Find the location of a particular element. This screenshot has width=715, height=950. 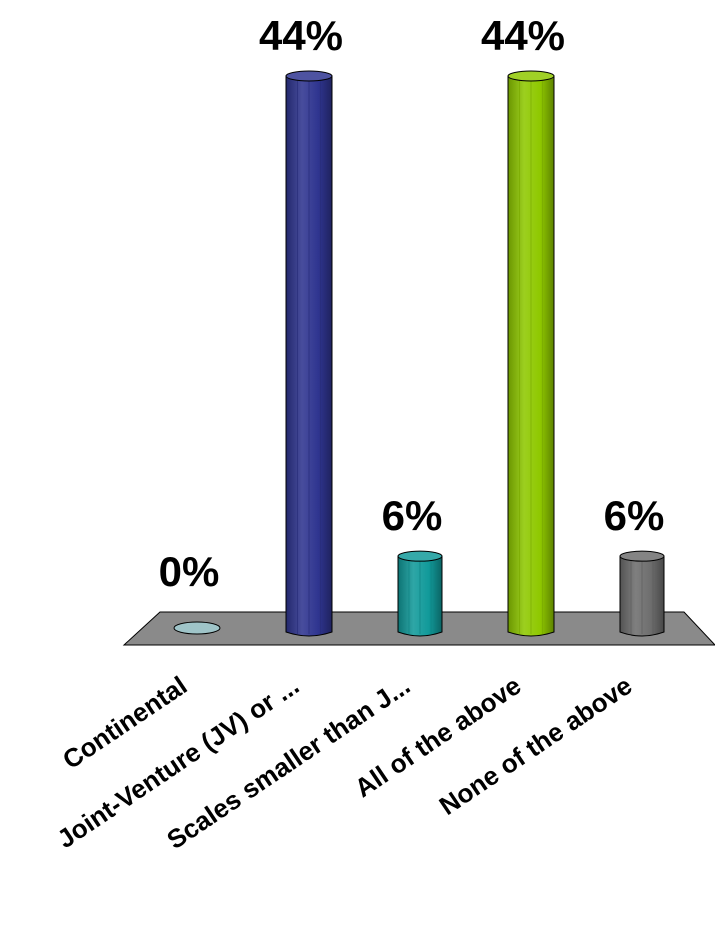

bar-all-of-the-above is located at coordinates (531, 353).